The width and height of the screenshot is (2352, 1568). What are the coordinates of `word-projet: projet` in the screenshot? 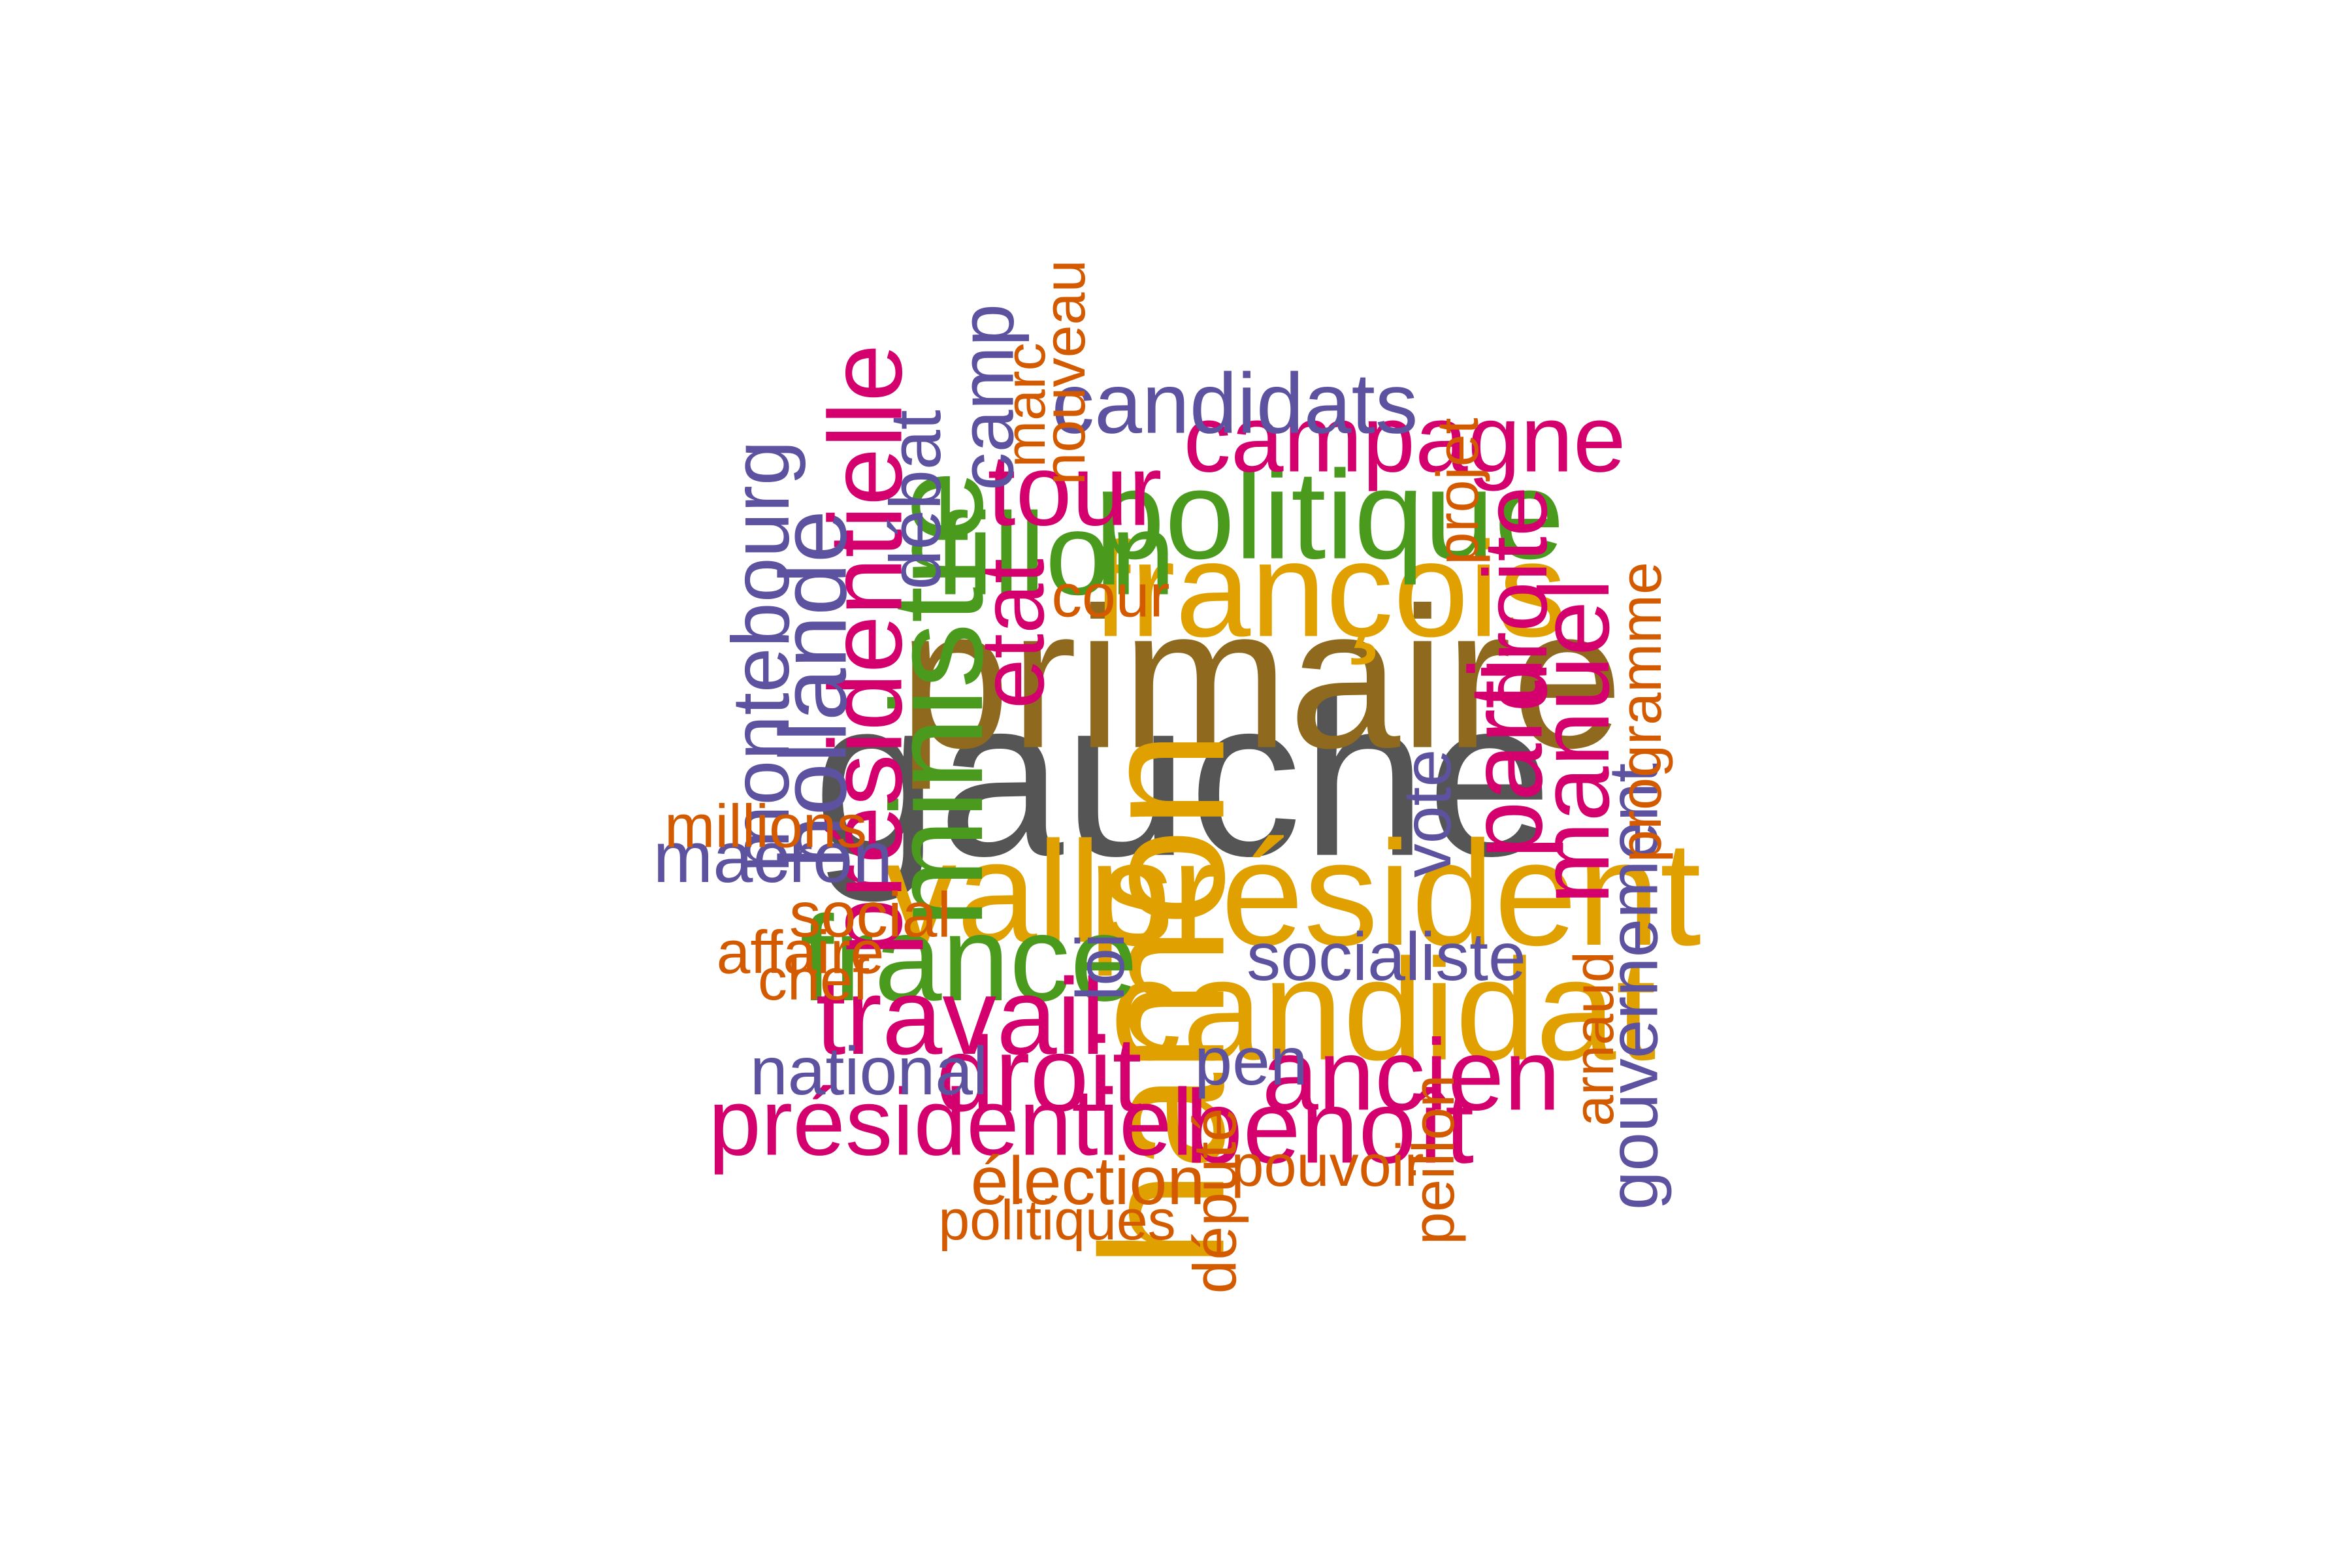 It's located at (1458, 491).